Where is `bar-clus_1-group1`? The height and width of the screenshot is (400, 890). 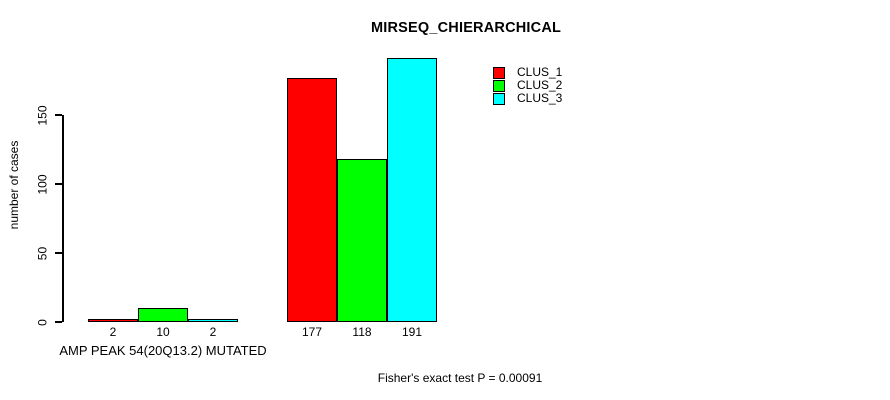 bar-clus_1-group1 is located at coordinates (113, 320).